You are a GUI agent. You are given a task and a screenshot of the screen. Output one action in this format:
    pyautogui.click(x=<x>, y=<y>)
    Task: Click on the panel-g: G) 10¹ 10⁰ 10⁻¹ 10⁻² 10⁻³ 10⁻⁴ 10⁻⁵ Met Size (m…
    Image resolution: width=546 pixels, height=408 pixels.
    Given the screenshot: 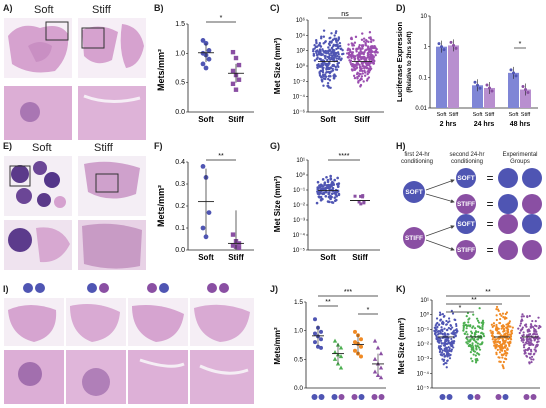 What is the action you would take?
    pyautogui.click(x=329, y=204)
    